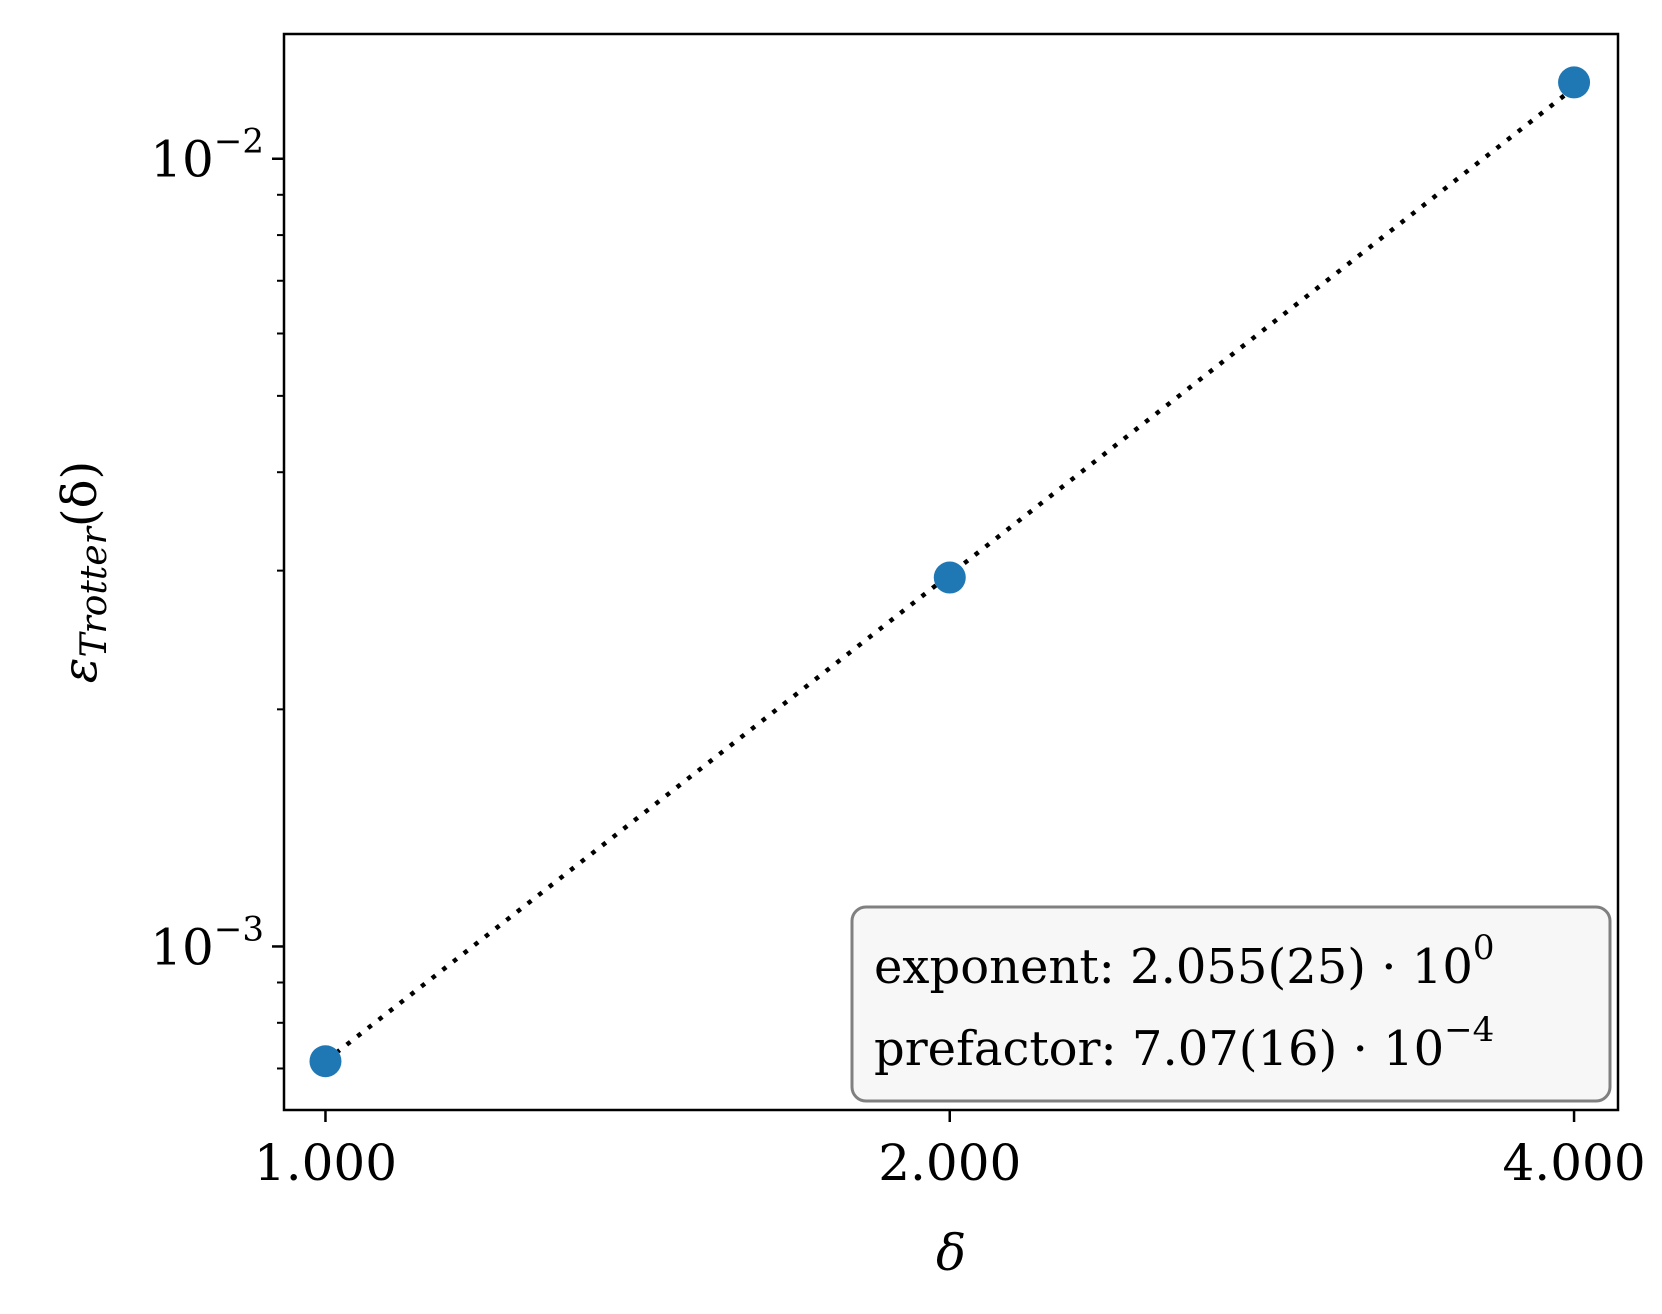 This screenshot has width=1662, height=1314. I want to click on svg-text: εTrotter(δ), so click(83, 572).